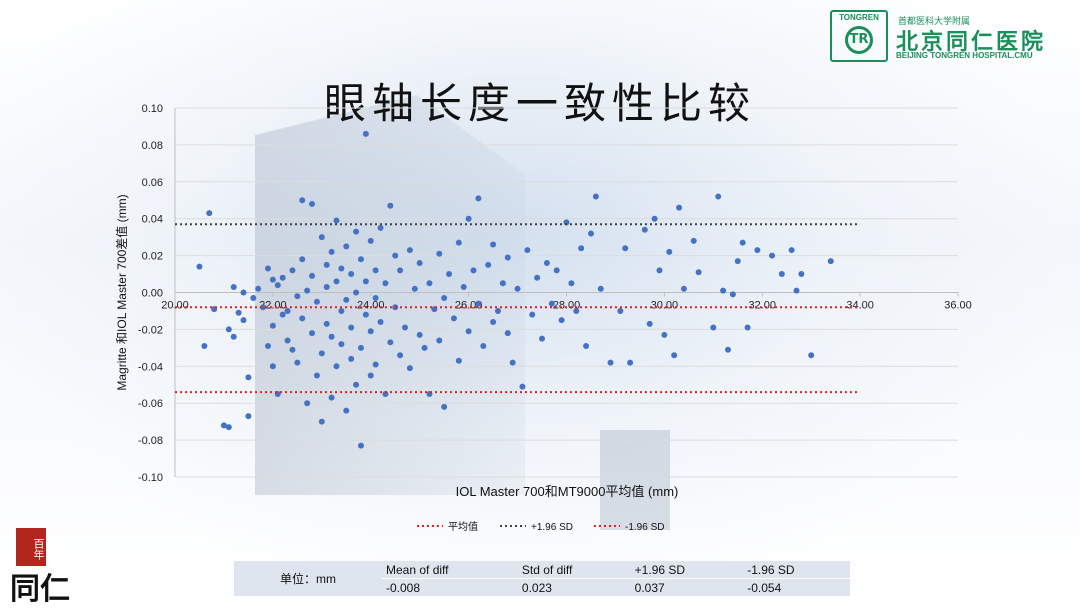  I want to click on x-tick-label-4: 28.00, so click(567, 306).